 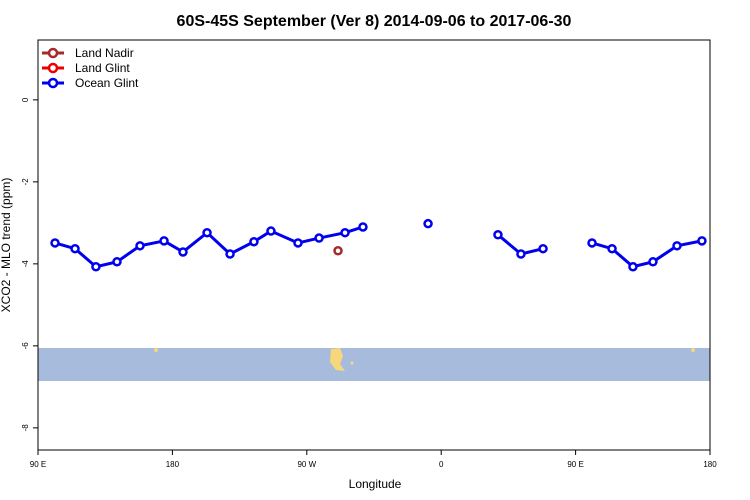 I want to click on ocean-band, so click(x=374, y=364).